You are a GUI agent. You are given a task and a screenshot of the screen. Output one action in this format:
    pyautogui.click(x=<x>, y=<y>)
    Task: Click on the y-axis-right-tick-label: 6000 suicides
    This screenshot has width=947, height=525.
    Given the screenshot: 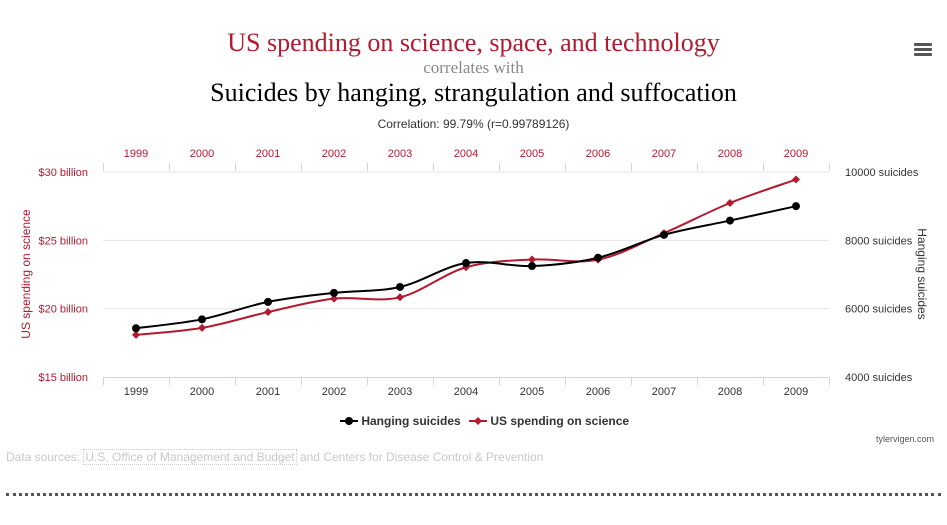 What is the action you would take?
    pyautogui.click(x=879, y=310)
    